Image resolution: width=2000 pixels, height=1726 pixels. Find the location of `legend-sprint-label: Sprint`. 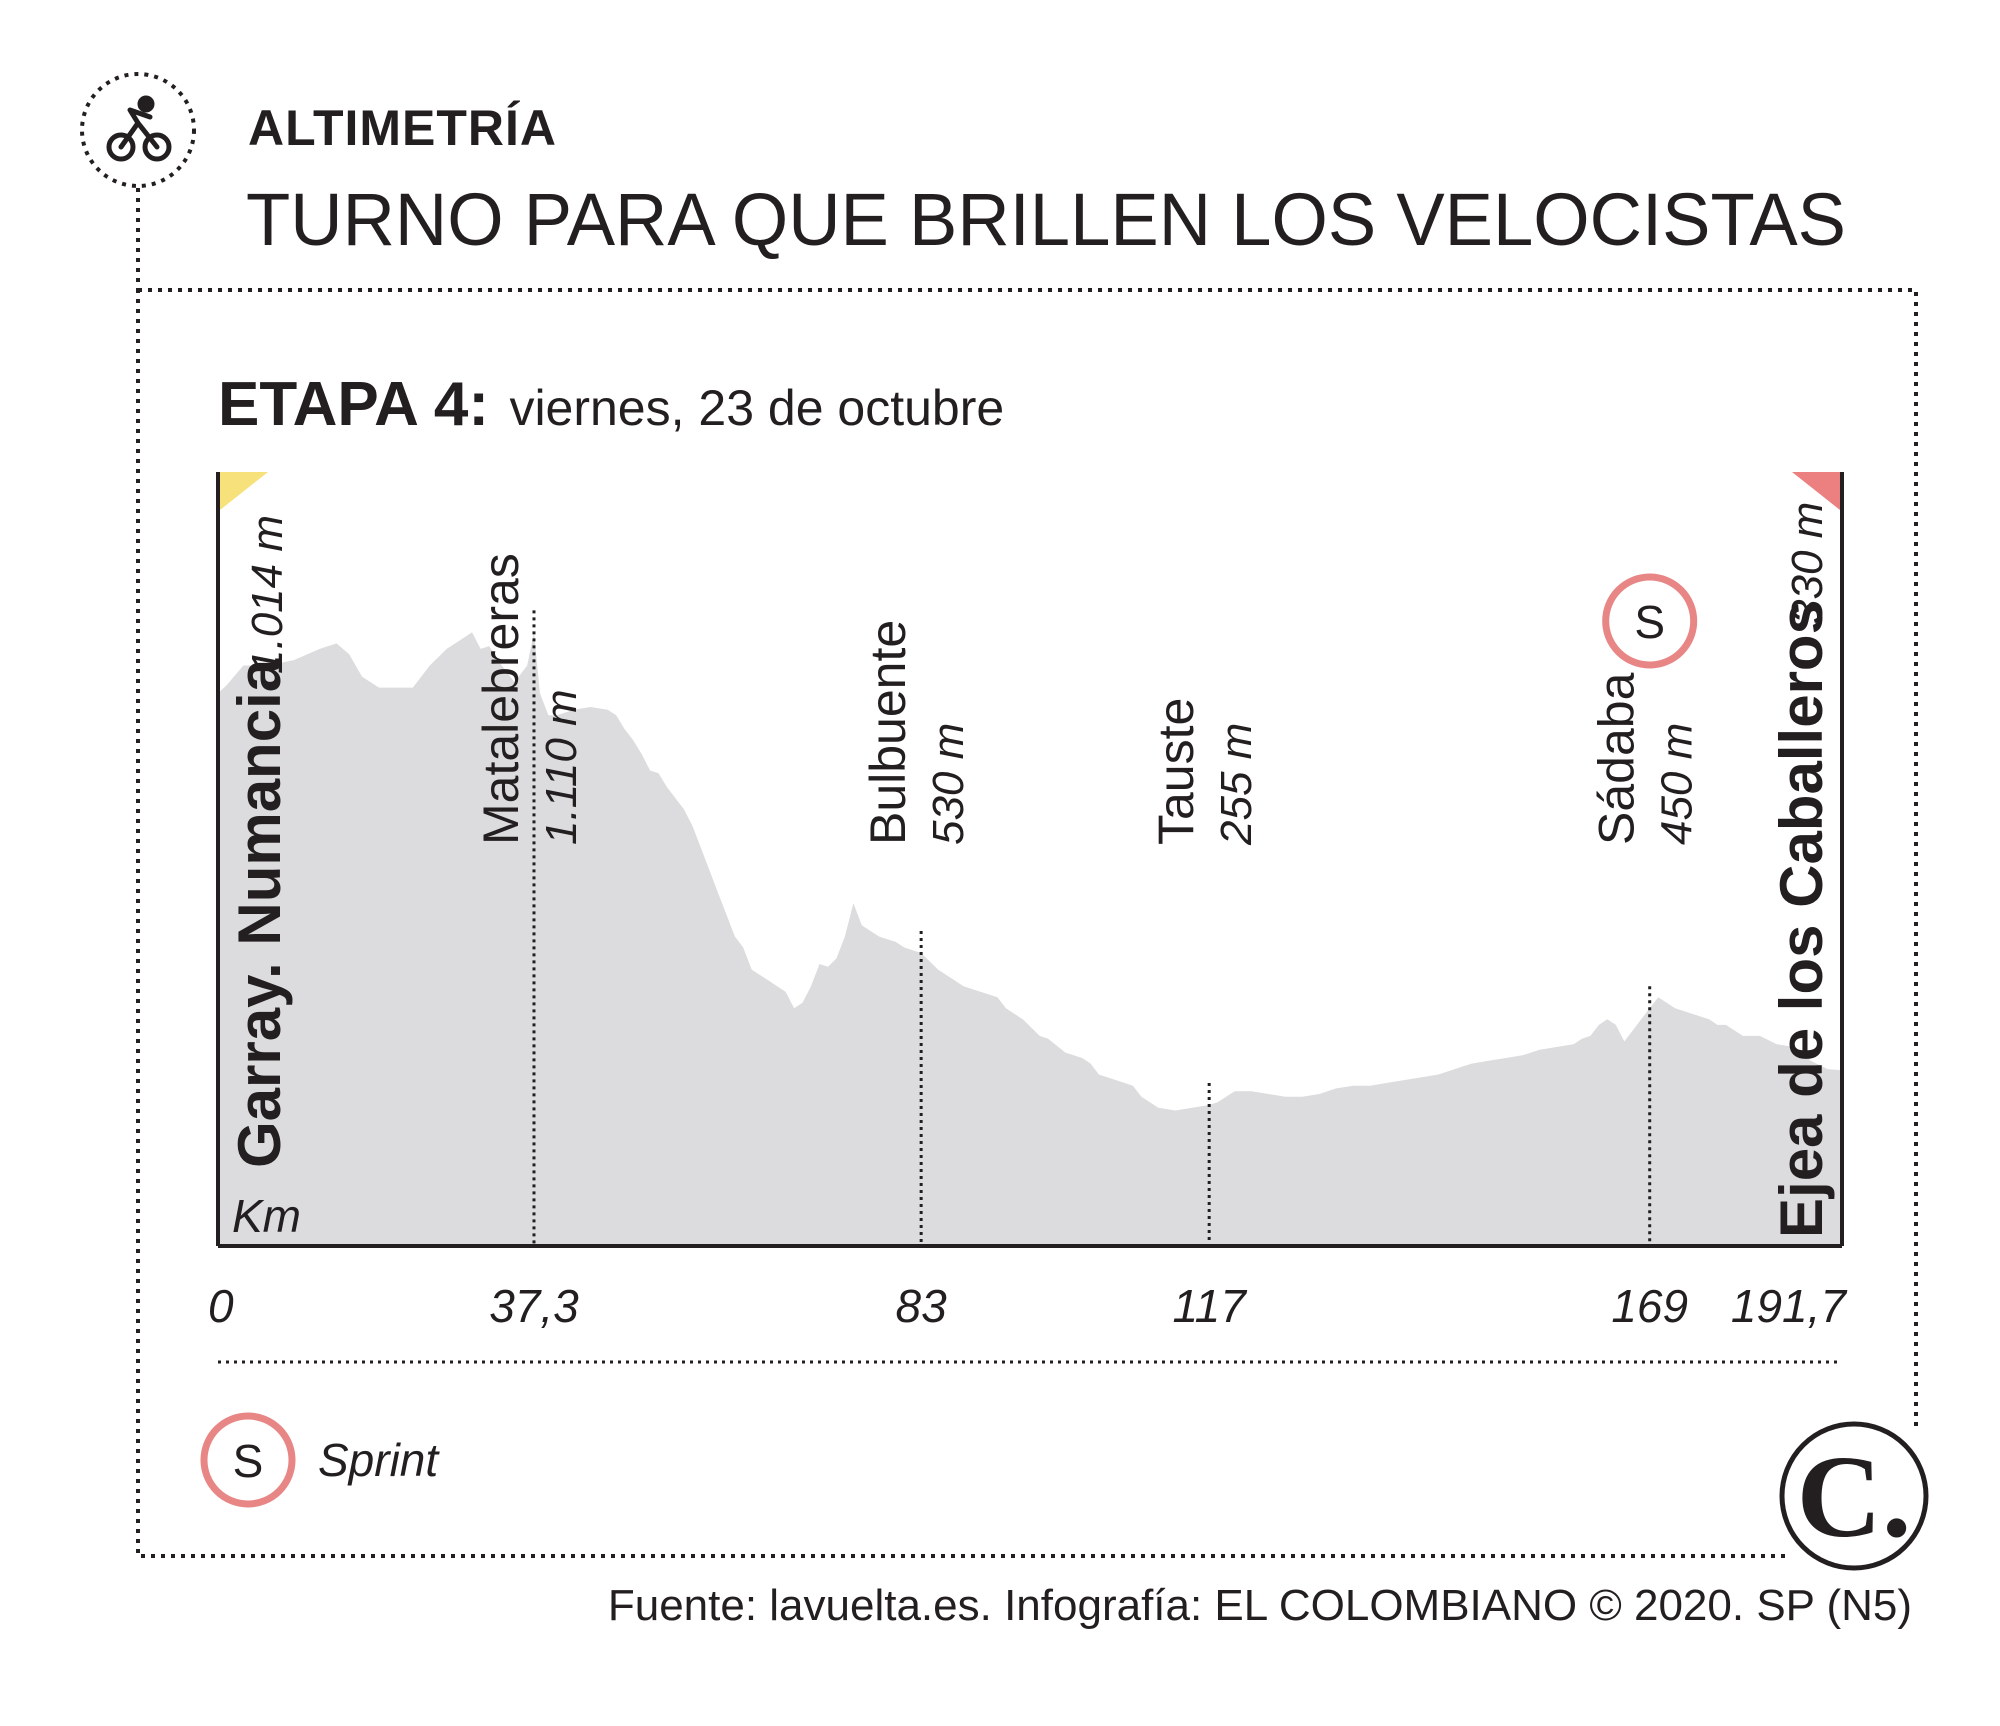

legend-sprint-label: Sprint is located at coordinates (379, 1460).